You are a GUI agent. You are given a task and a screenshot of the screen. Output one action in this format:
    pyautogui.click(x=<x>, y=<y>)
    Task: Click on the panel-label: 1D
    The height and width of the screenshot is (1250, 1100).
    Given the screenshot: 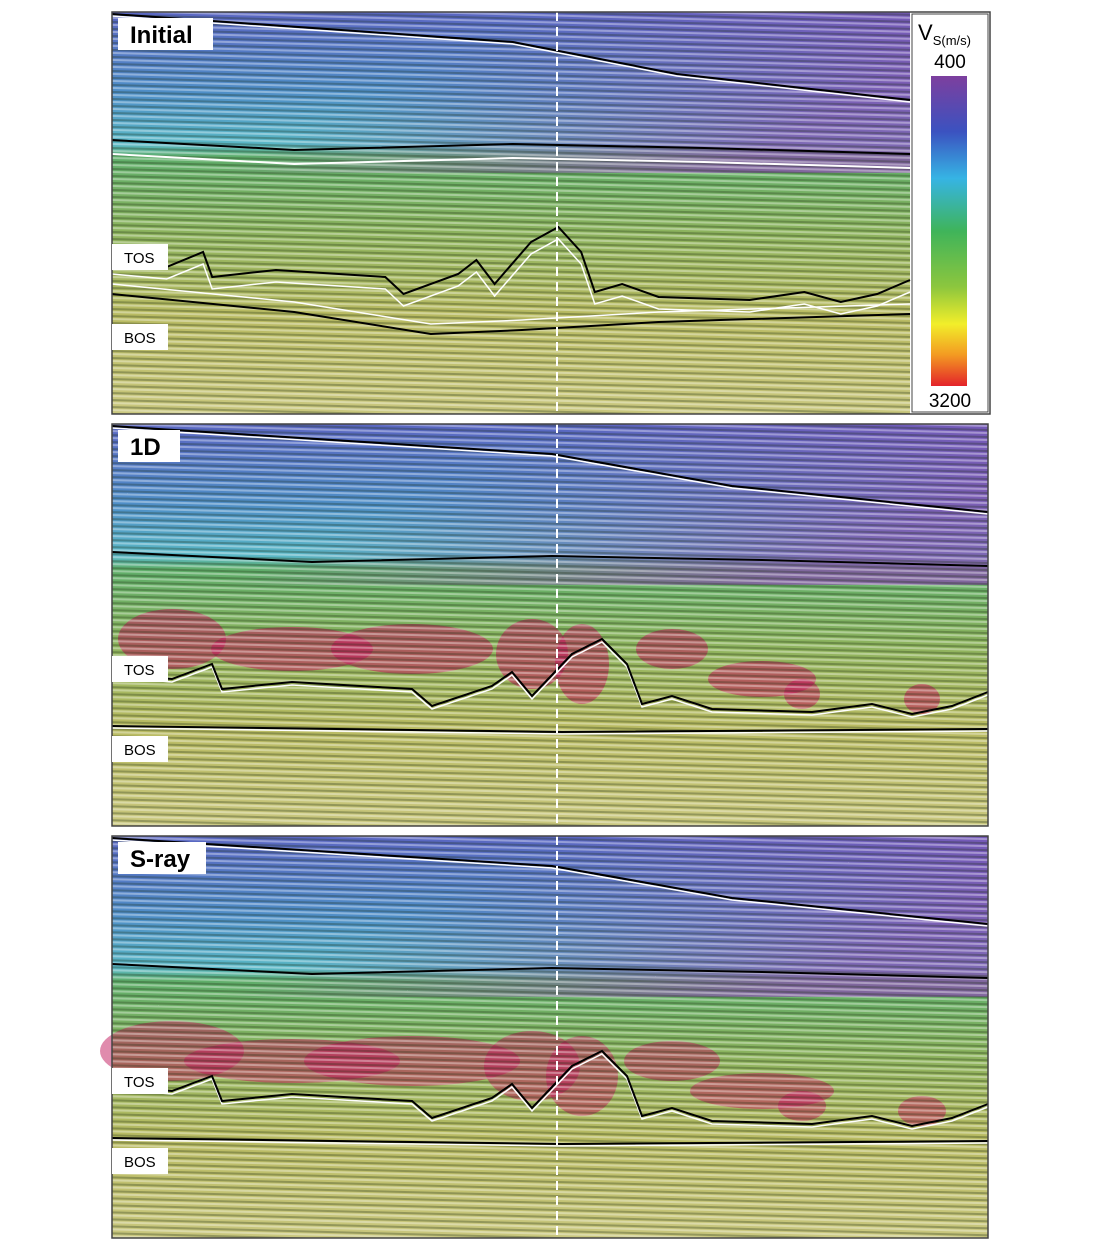 What is the action you would take?
    pyautogui.click(x=145, y=447)
    